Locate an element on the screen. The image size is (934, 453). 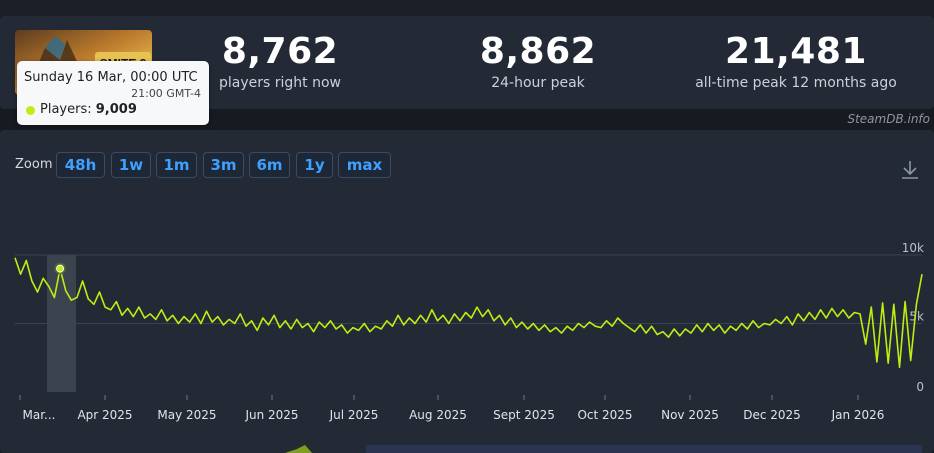
x-tick-label: Jun 2025 is located at coordinates (271, 415).